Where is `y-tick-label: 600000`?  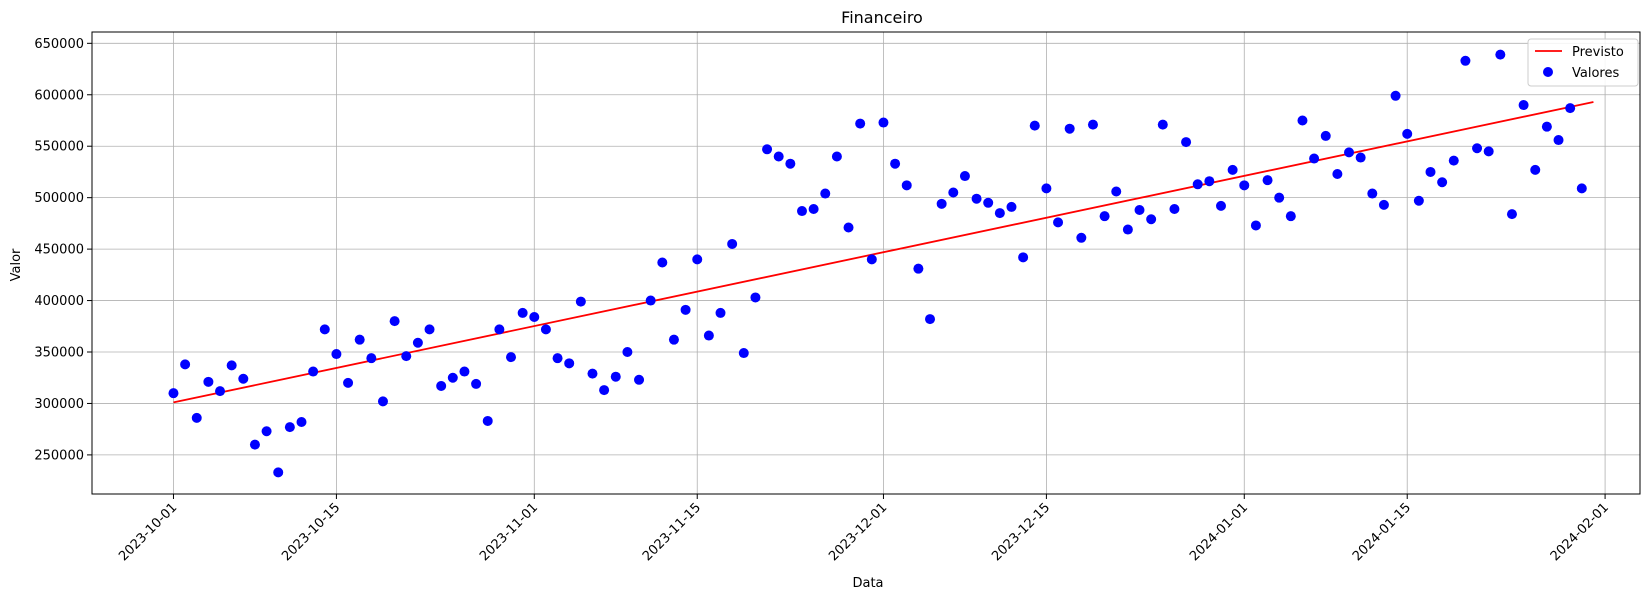
y-tick-label: 600000 is located at coordinates (59, 95).